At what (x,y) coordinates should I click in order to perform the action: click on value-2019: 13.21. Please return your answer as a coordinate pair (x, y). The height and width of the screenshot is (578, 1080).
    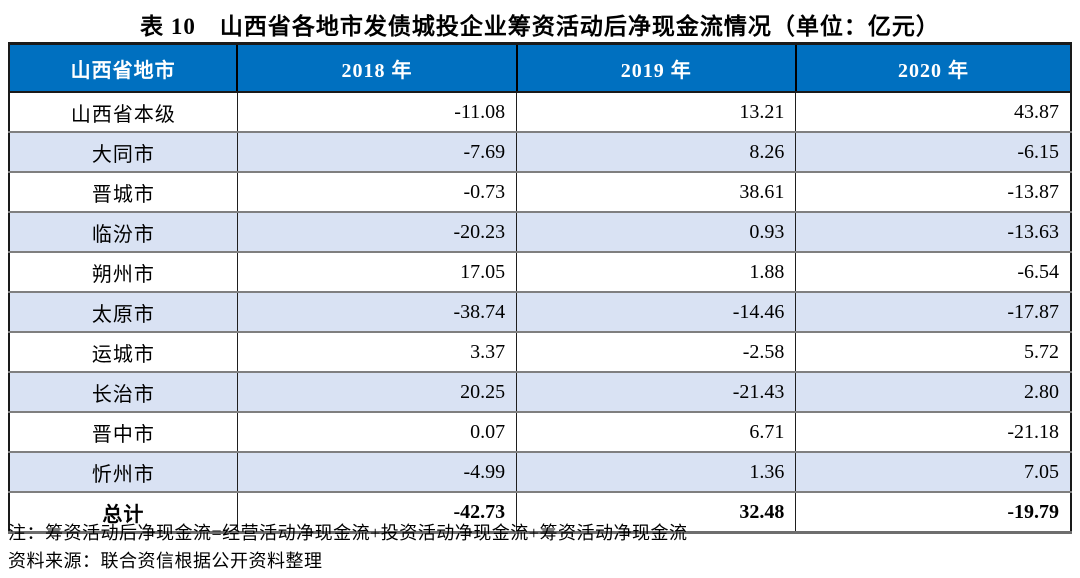
    Looking at the image, I should click on (656, 112).